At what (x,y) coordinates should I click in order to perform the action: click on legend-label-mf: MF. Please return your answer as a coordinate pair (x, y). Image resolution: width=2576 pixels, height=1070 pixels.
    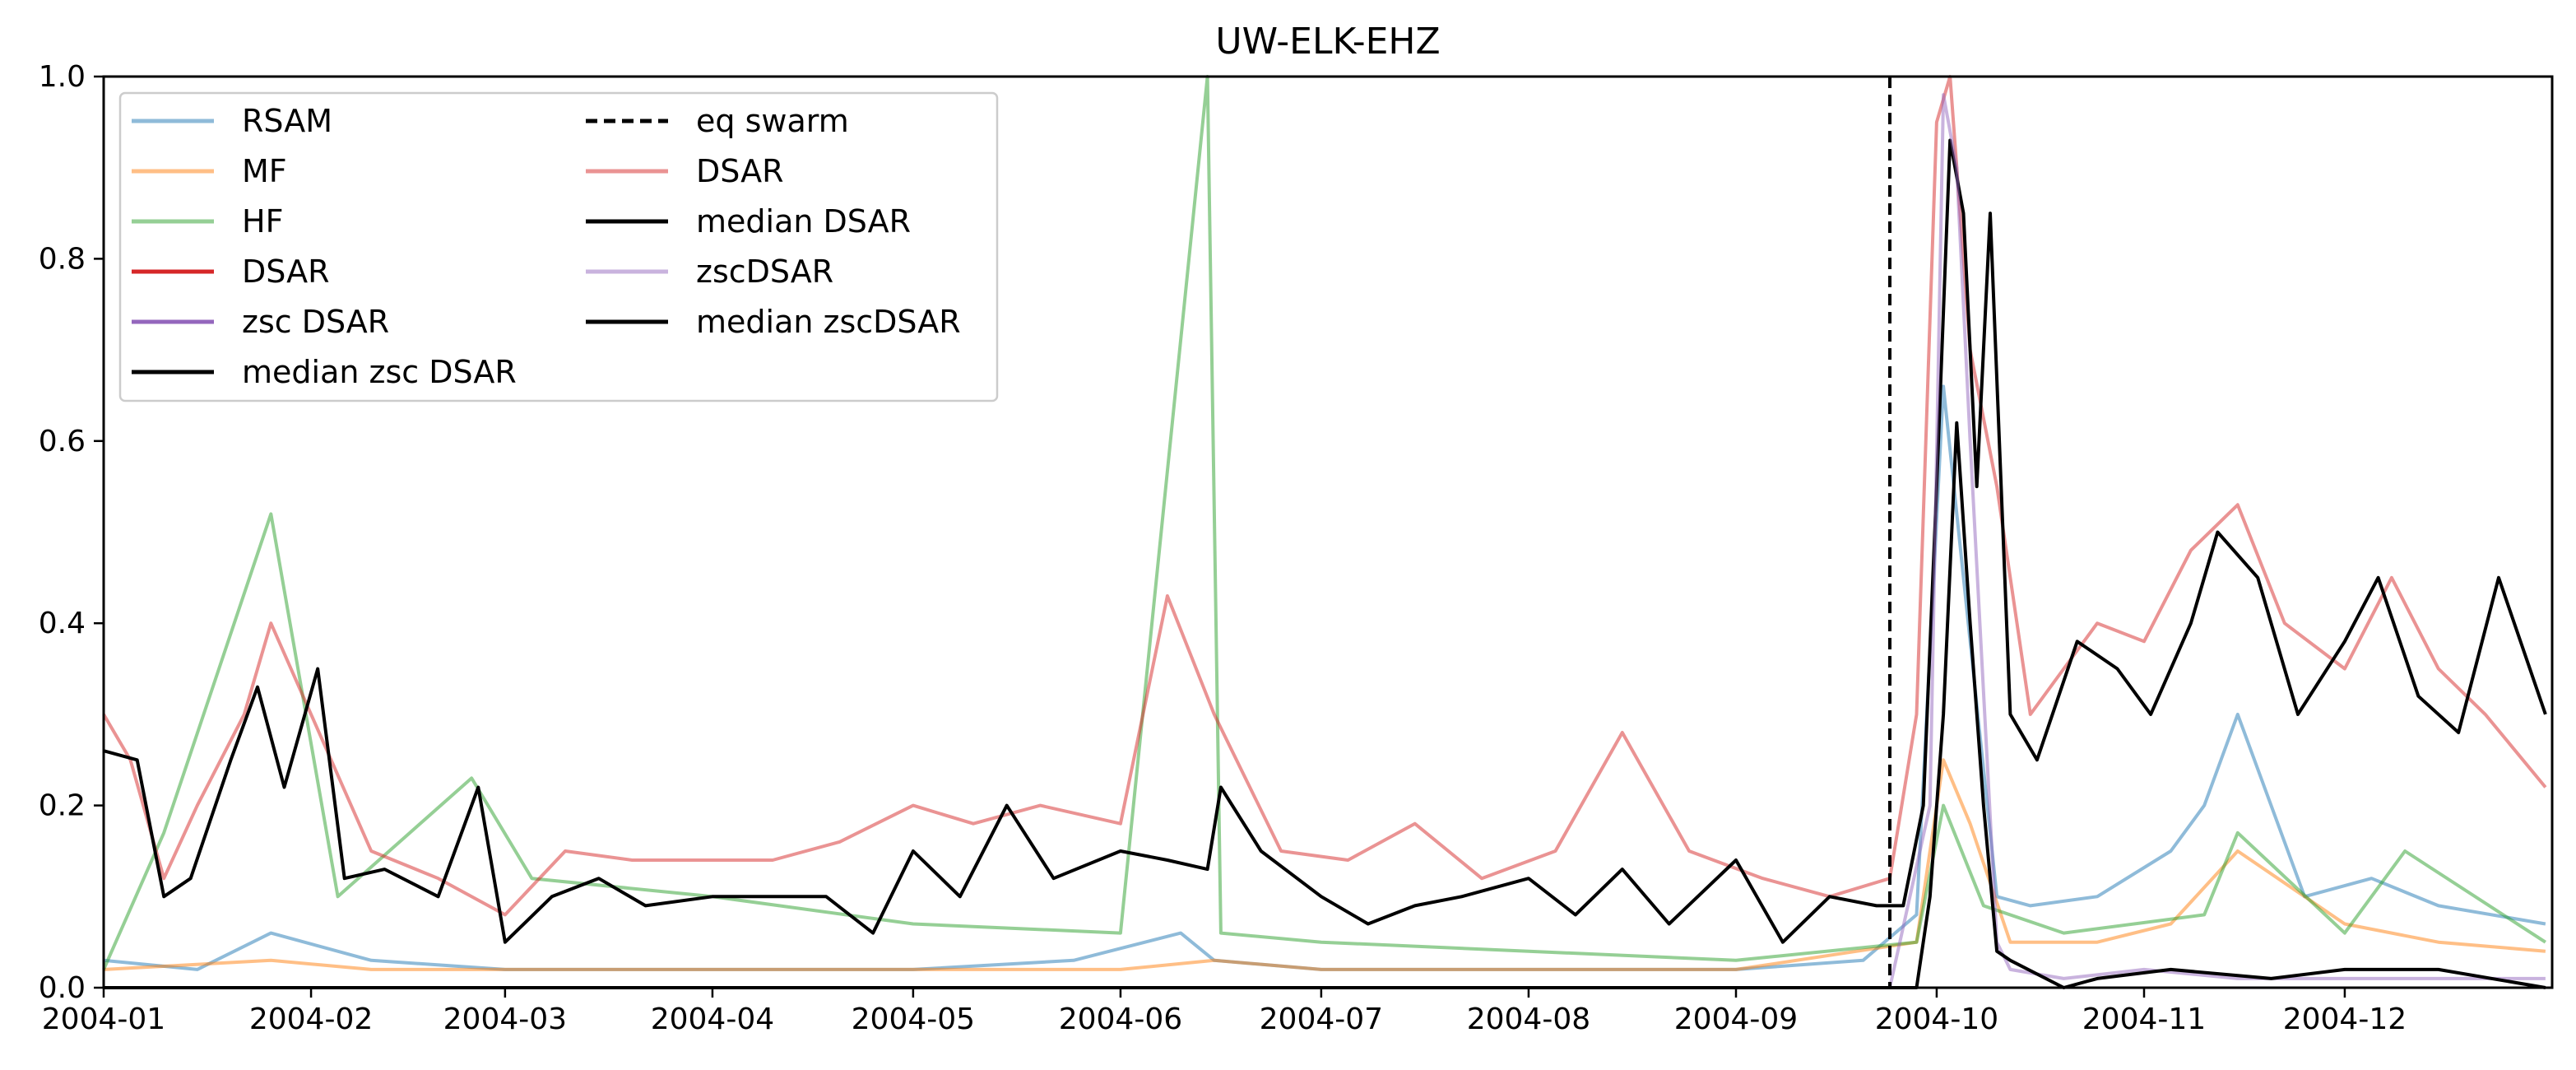
    Looking at the image, I should click on (265, 171).